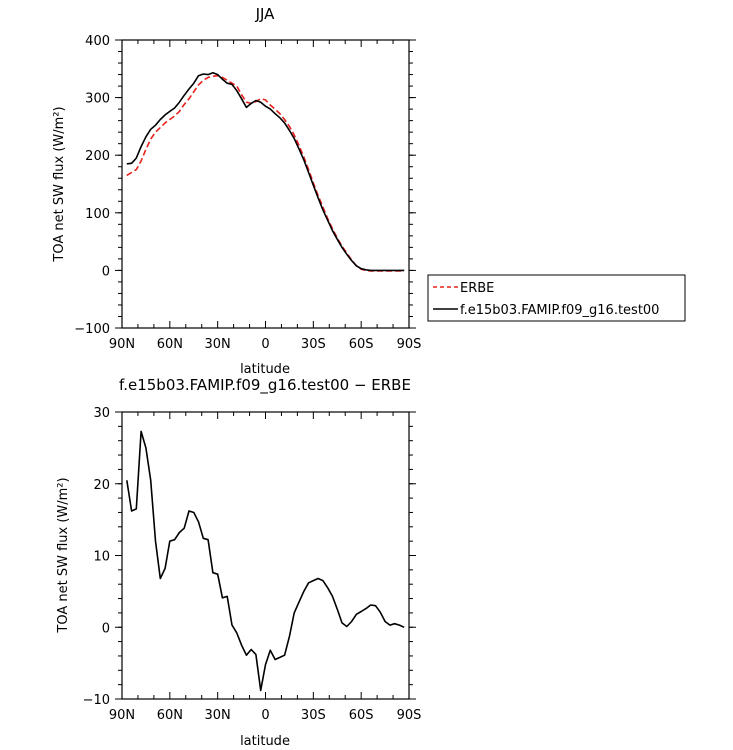 This screenshot has width=733, height=750. Describe the element at coordinates (97, 214) in the screenshot. I see `y-tick-label: 100` at that location.